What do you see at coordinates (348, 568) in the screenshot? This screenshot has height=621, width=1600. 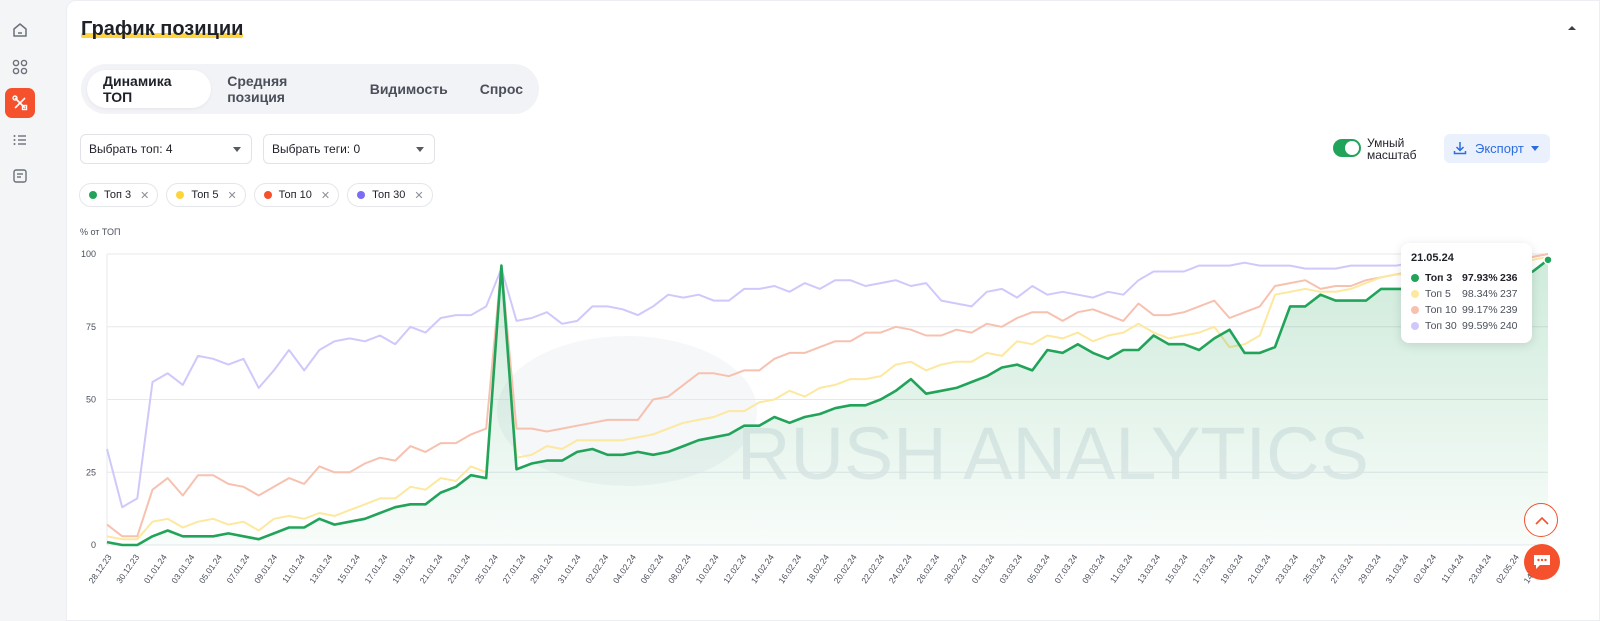 I see `x-tick-label: 15.01.24` at bounding box center [348, 568].